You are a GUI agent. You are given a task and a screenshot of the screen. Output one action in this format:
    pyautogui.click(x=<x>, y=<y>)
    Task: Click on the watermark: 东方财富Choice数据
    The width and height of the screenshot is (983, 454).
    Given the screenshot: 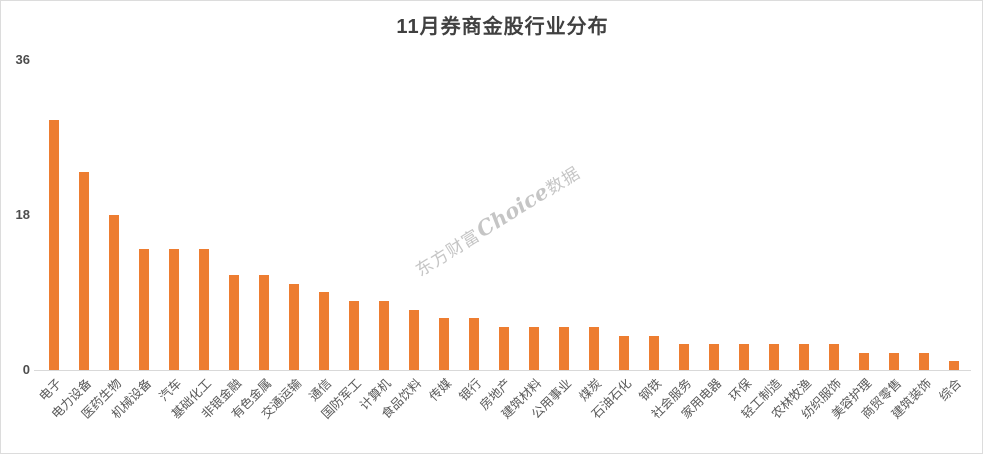 What is the action you would take?
    pyautogui.click(x=497, y=220)
    